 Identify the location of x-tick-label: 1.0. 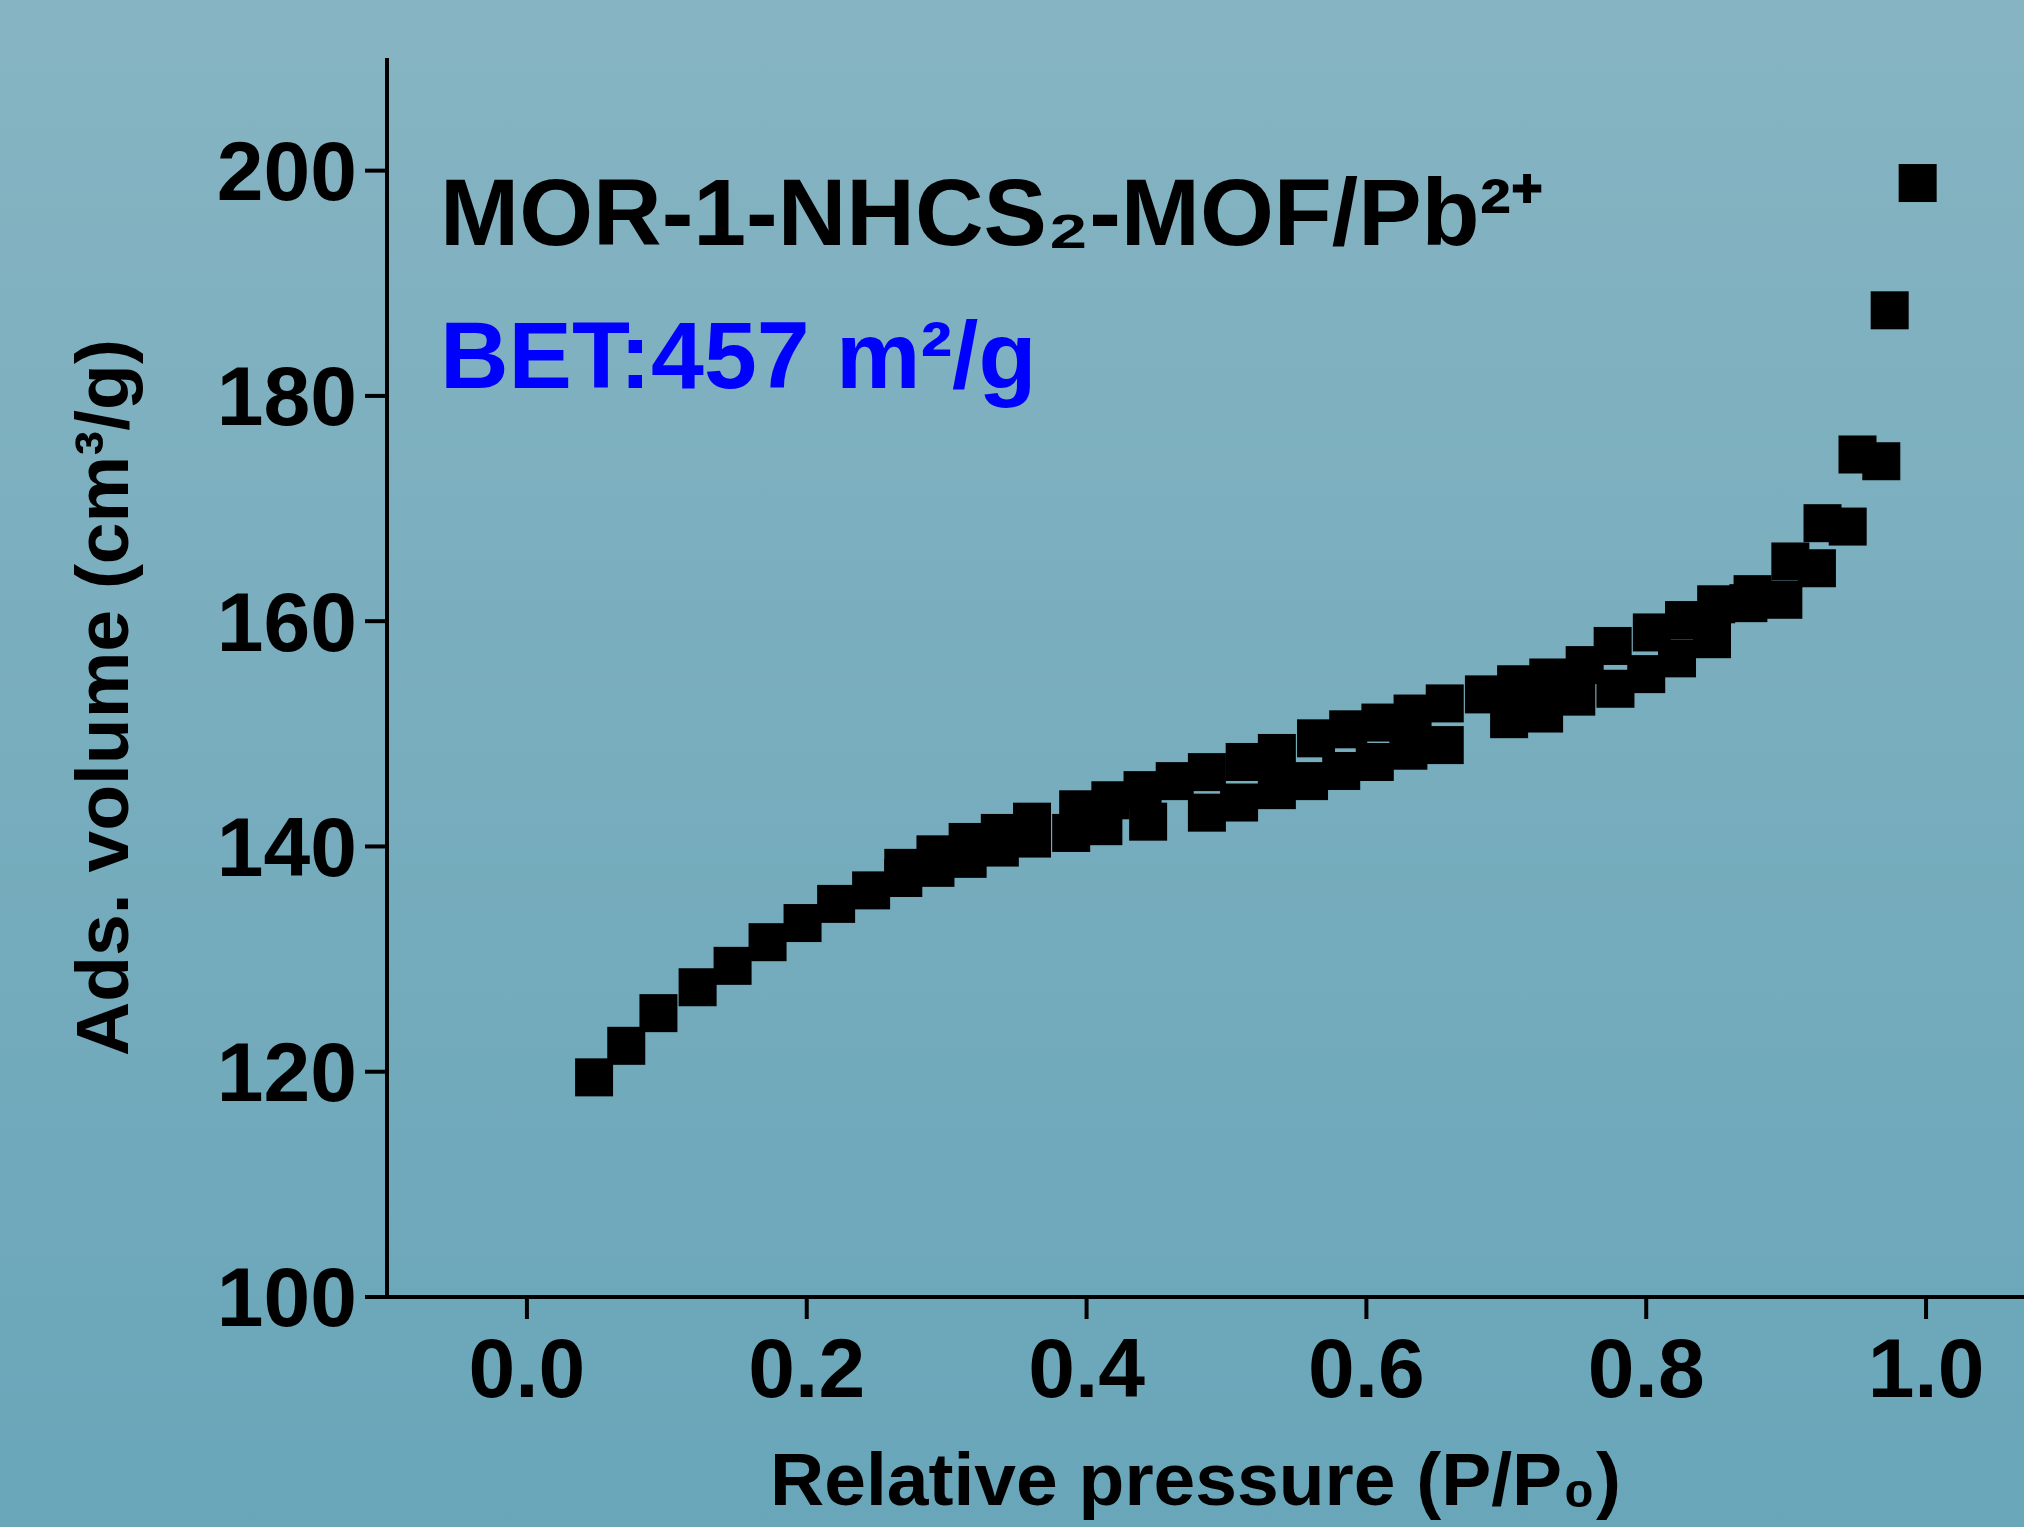
(1926, 1368).